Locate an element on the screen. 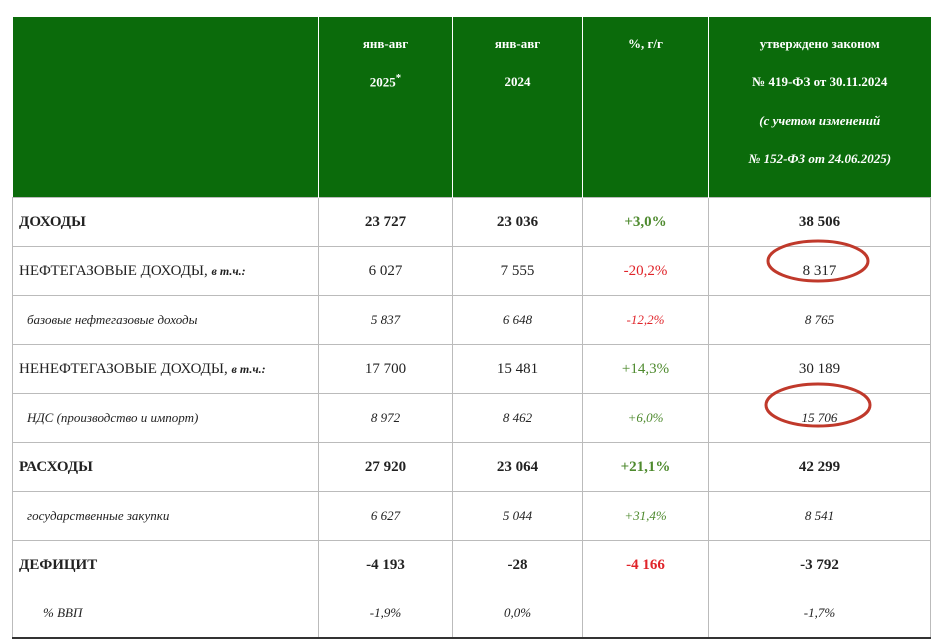  table-cell: -1,9% is located at coordinates (385, 614).